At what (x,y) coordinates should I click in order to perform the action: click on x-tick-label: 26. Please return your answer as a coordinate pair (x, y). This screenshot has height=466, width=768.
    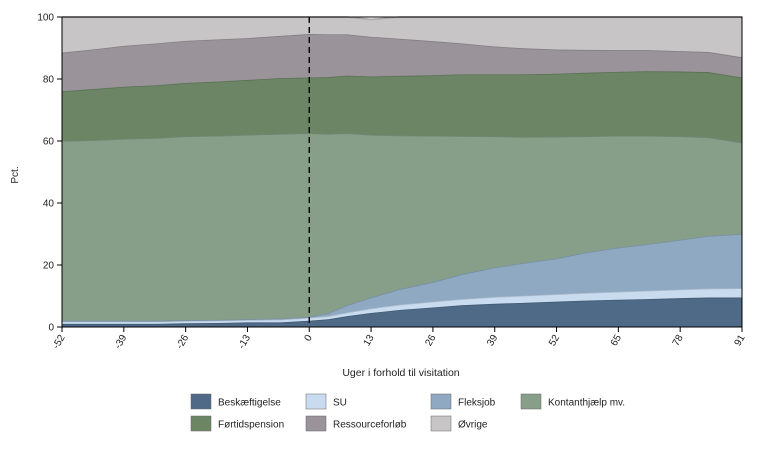
    Looking at the image, I should click on (430, 341).